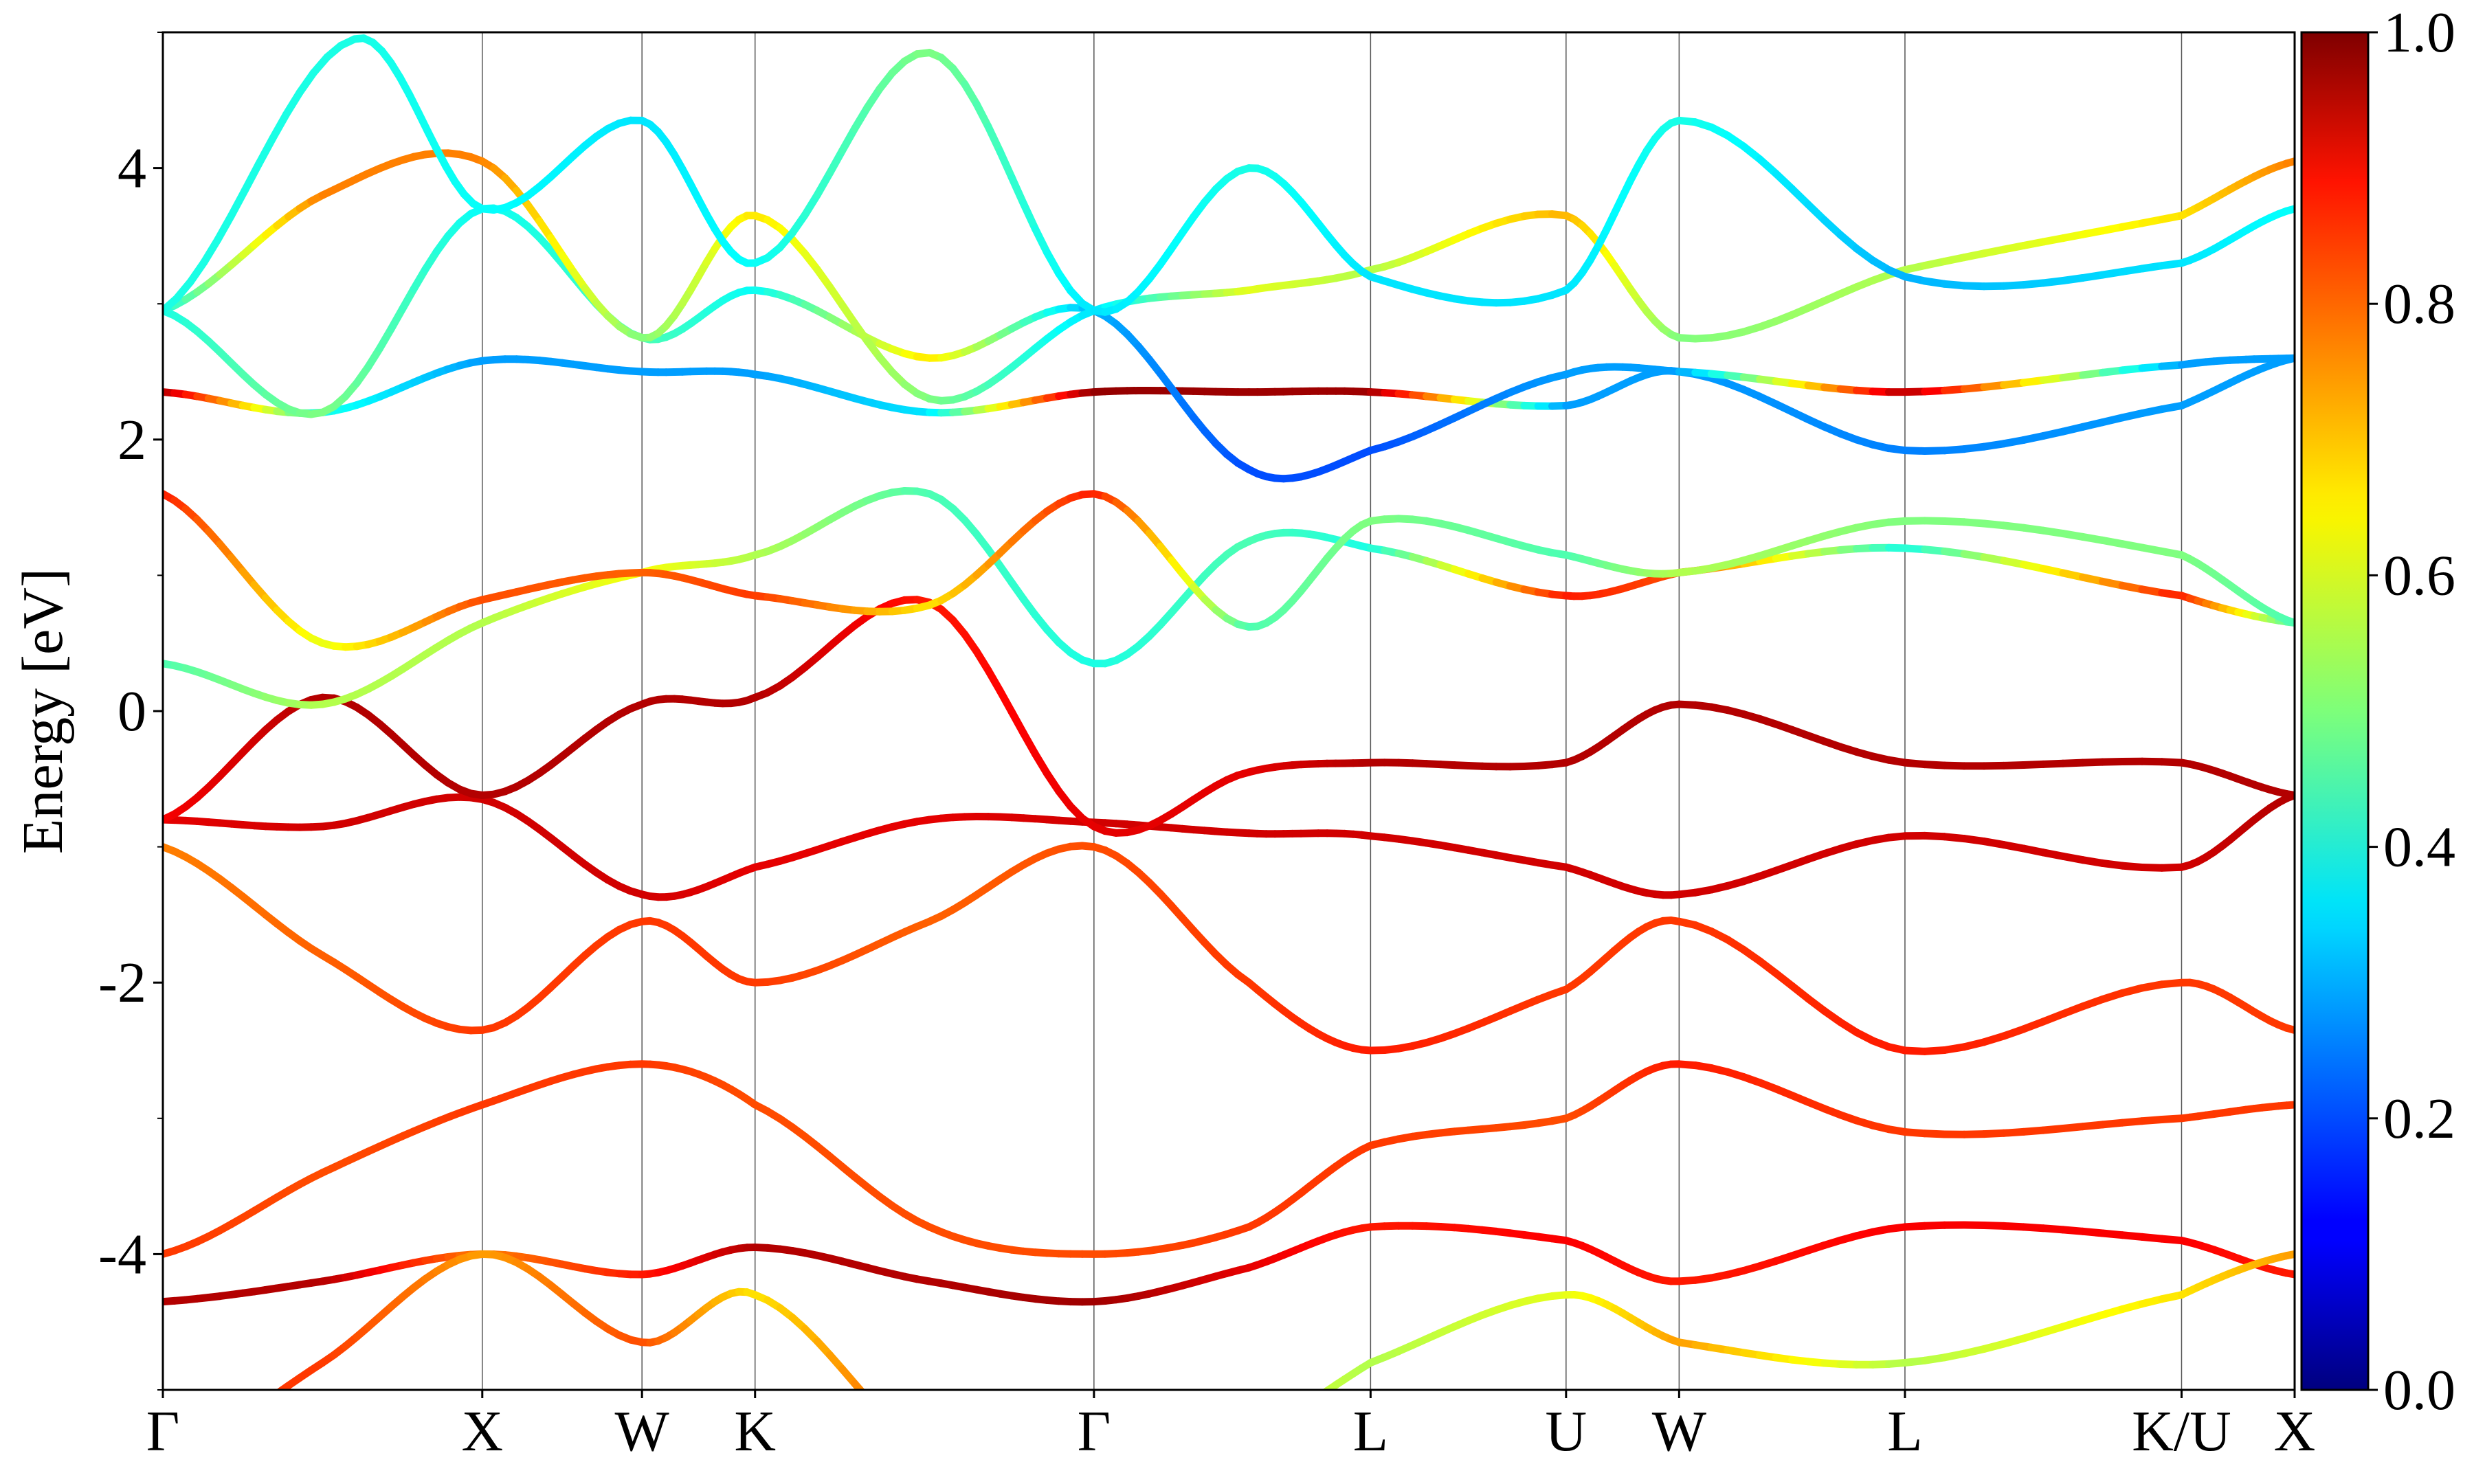 The height and width of the screenshot is (1484, 2474). Describe the element at coordinates (2419, 575) in the screenshot. I see `colorbar-tick-label: 0.6` at that location.